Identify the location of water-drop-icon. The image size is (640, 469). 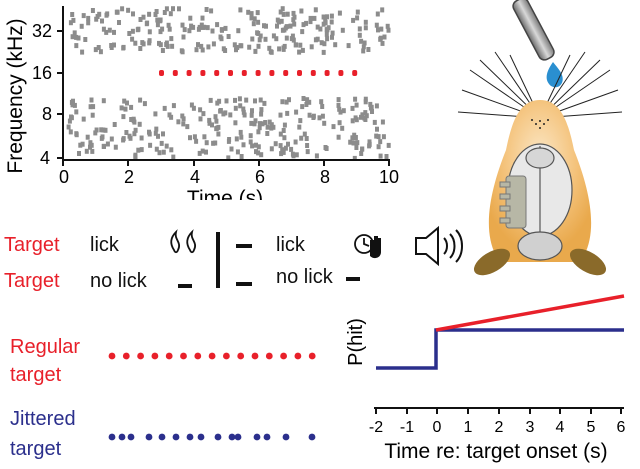
(554, 75).